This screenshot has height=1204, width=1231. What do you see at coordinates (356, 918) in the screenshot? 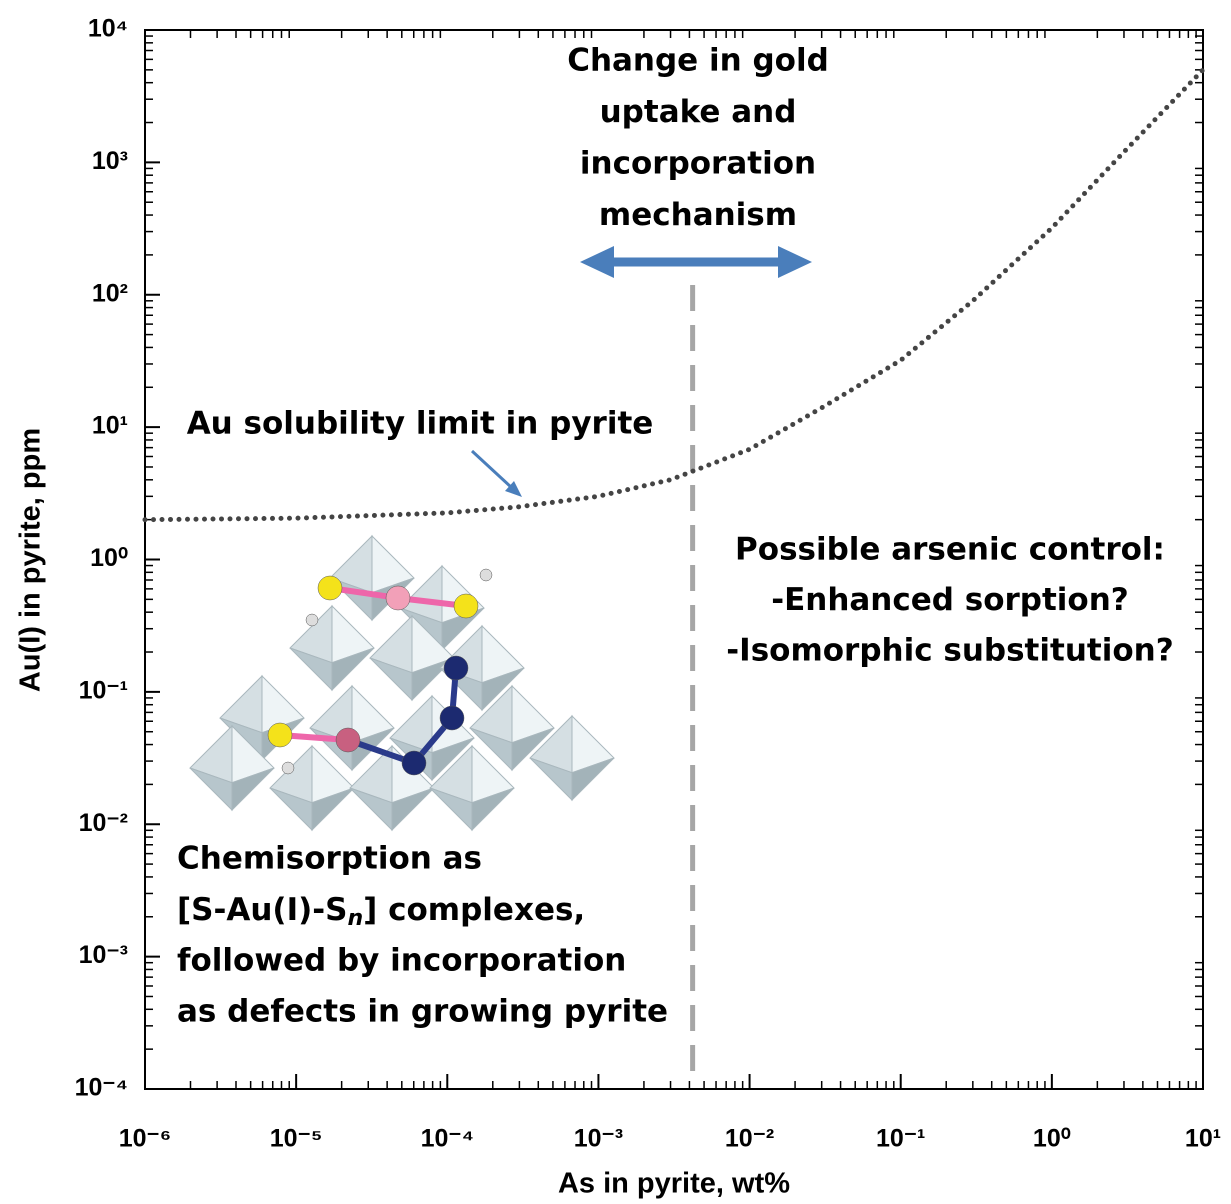
I see `annotation-part: n` at bounding box center [356, 918].